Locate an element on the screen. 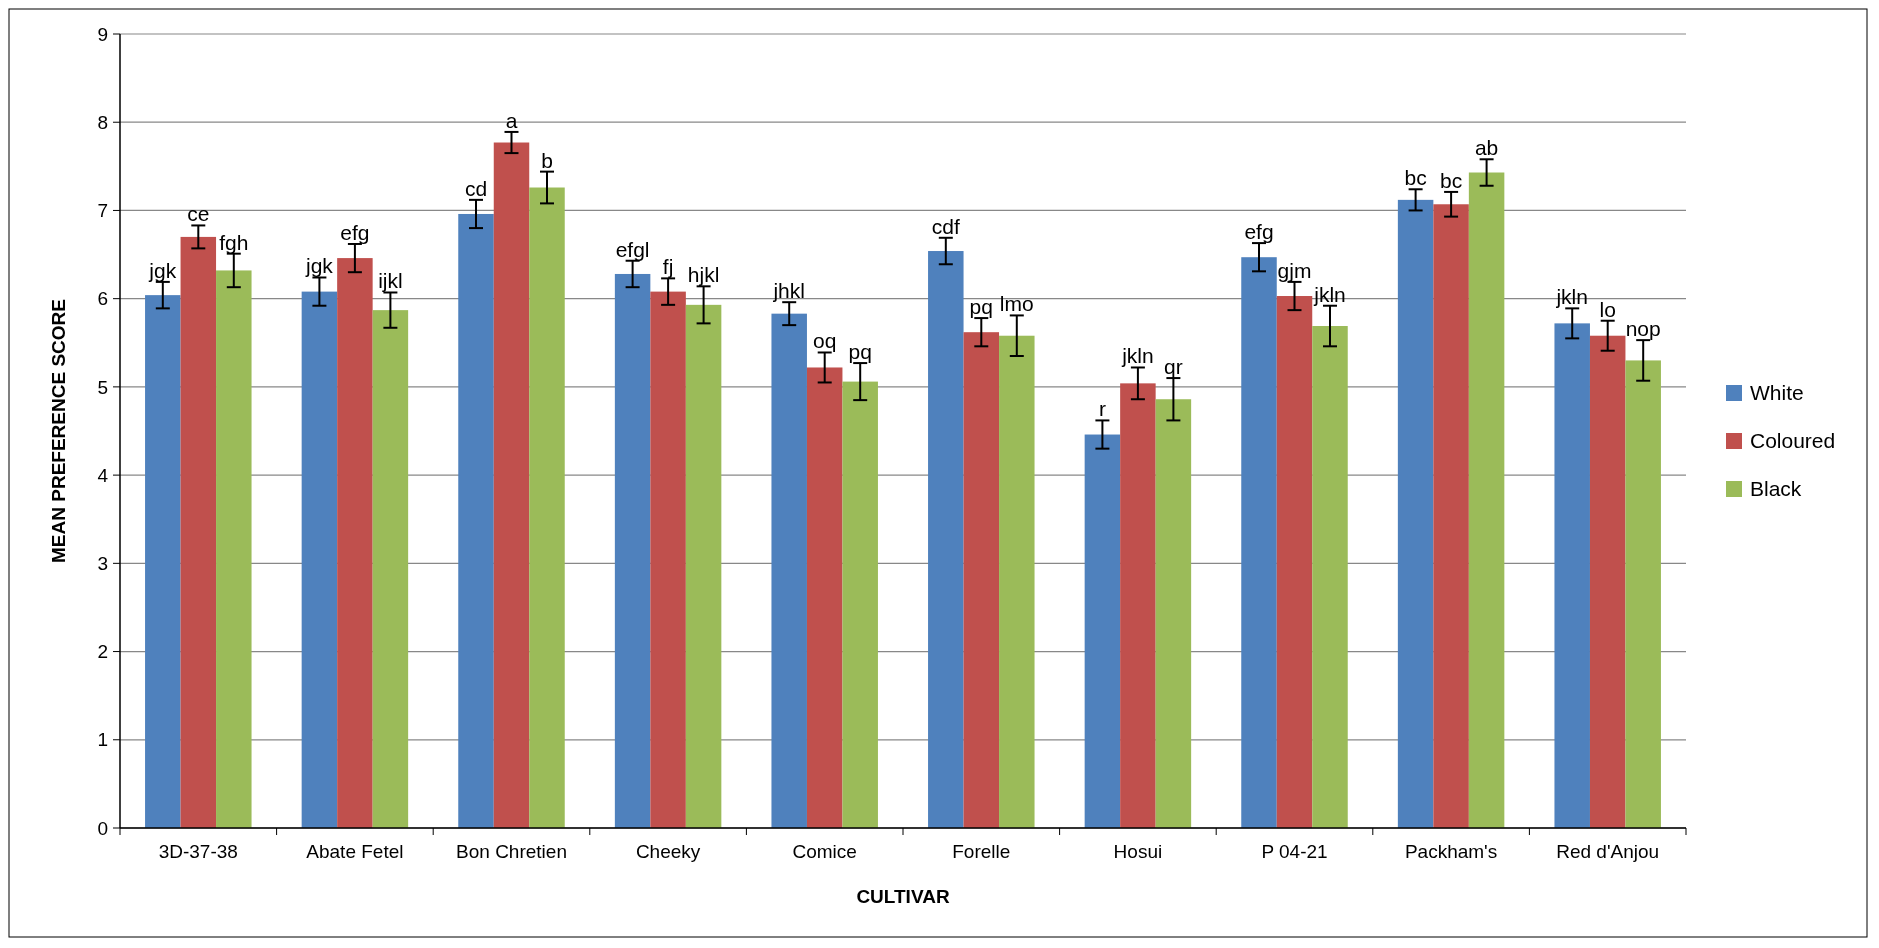 The width and height of the screenshot is (1879, 948). data-label: hjkl is located at coordinates (703, 275).